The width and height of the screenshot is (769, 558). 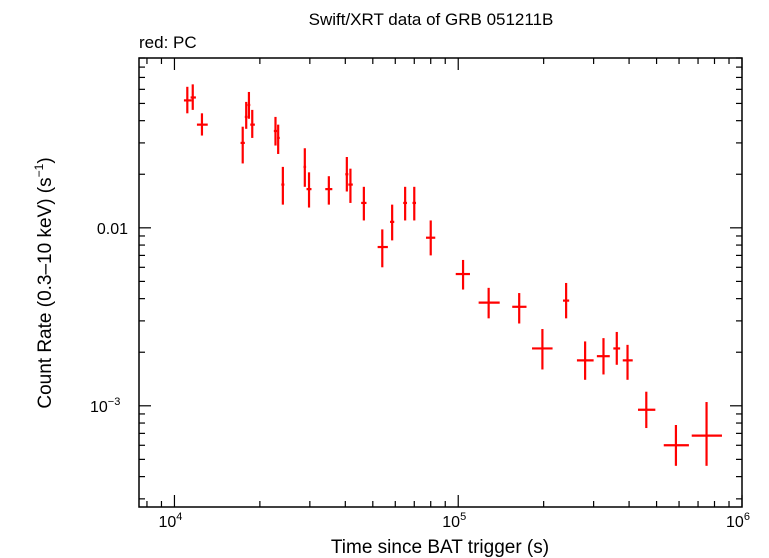 I want to click on y-tick-label: 10−3, so click(x=105, y=406).